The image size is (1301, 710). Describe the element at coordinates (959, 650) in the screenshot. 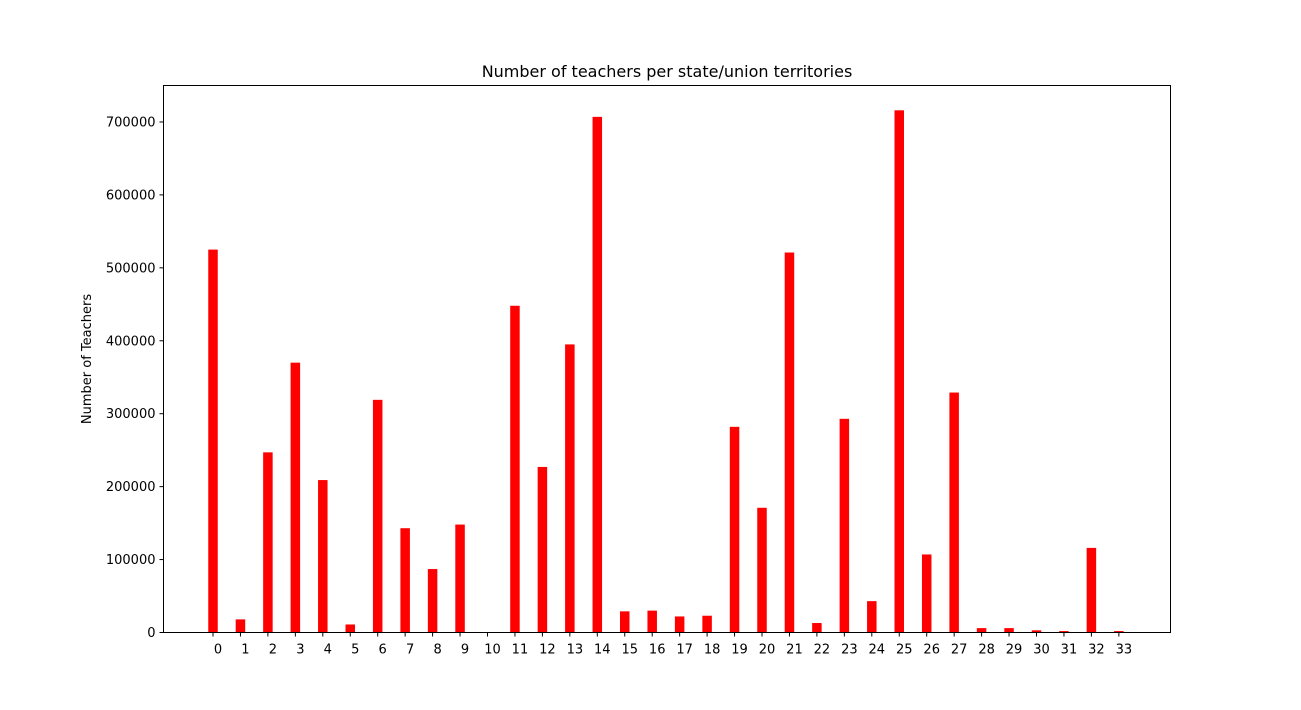

I see `x-tick-label: 27` at that location.